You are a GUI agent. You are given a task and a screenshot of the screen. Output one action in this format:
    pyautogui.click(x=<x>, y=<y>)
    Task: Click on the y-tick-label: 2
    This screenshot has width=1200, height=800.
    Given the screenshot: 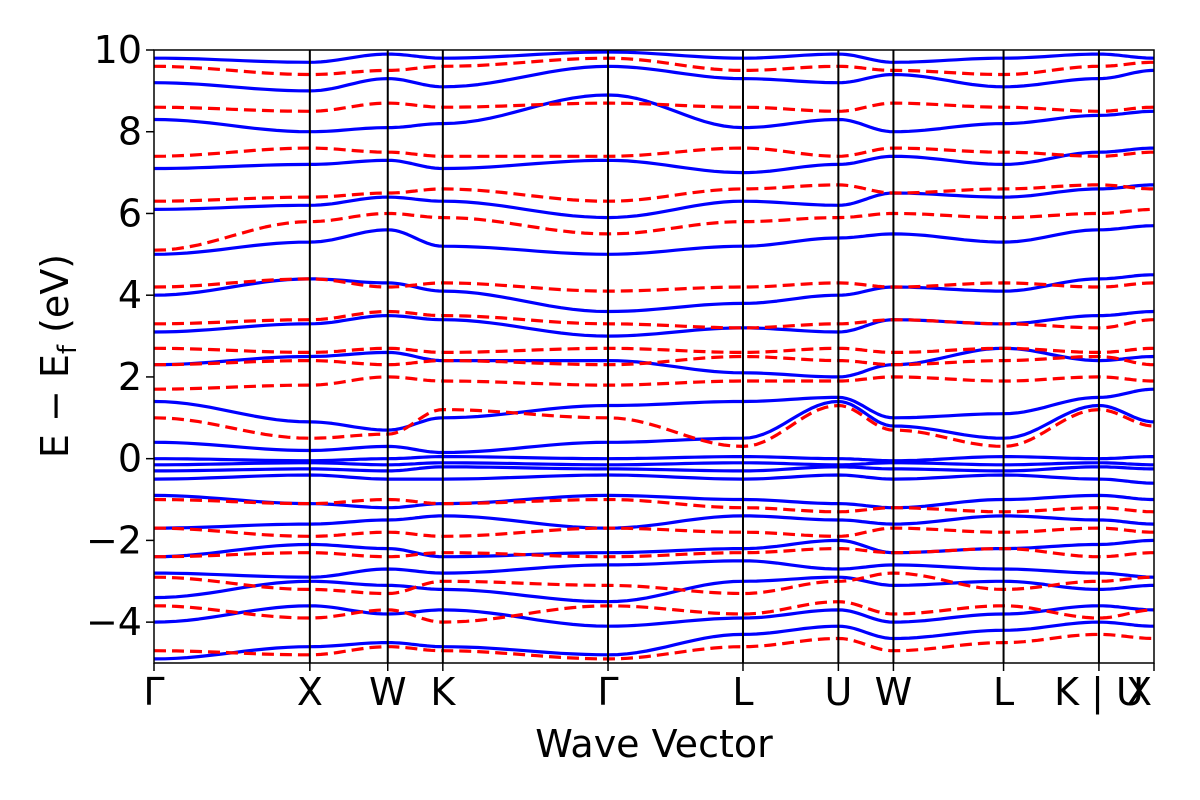 What is the action you would take?
    pyautogui.click(x=130, y=377)
    